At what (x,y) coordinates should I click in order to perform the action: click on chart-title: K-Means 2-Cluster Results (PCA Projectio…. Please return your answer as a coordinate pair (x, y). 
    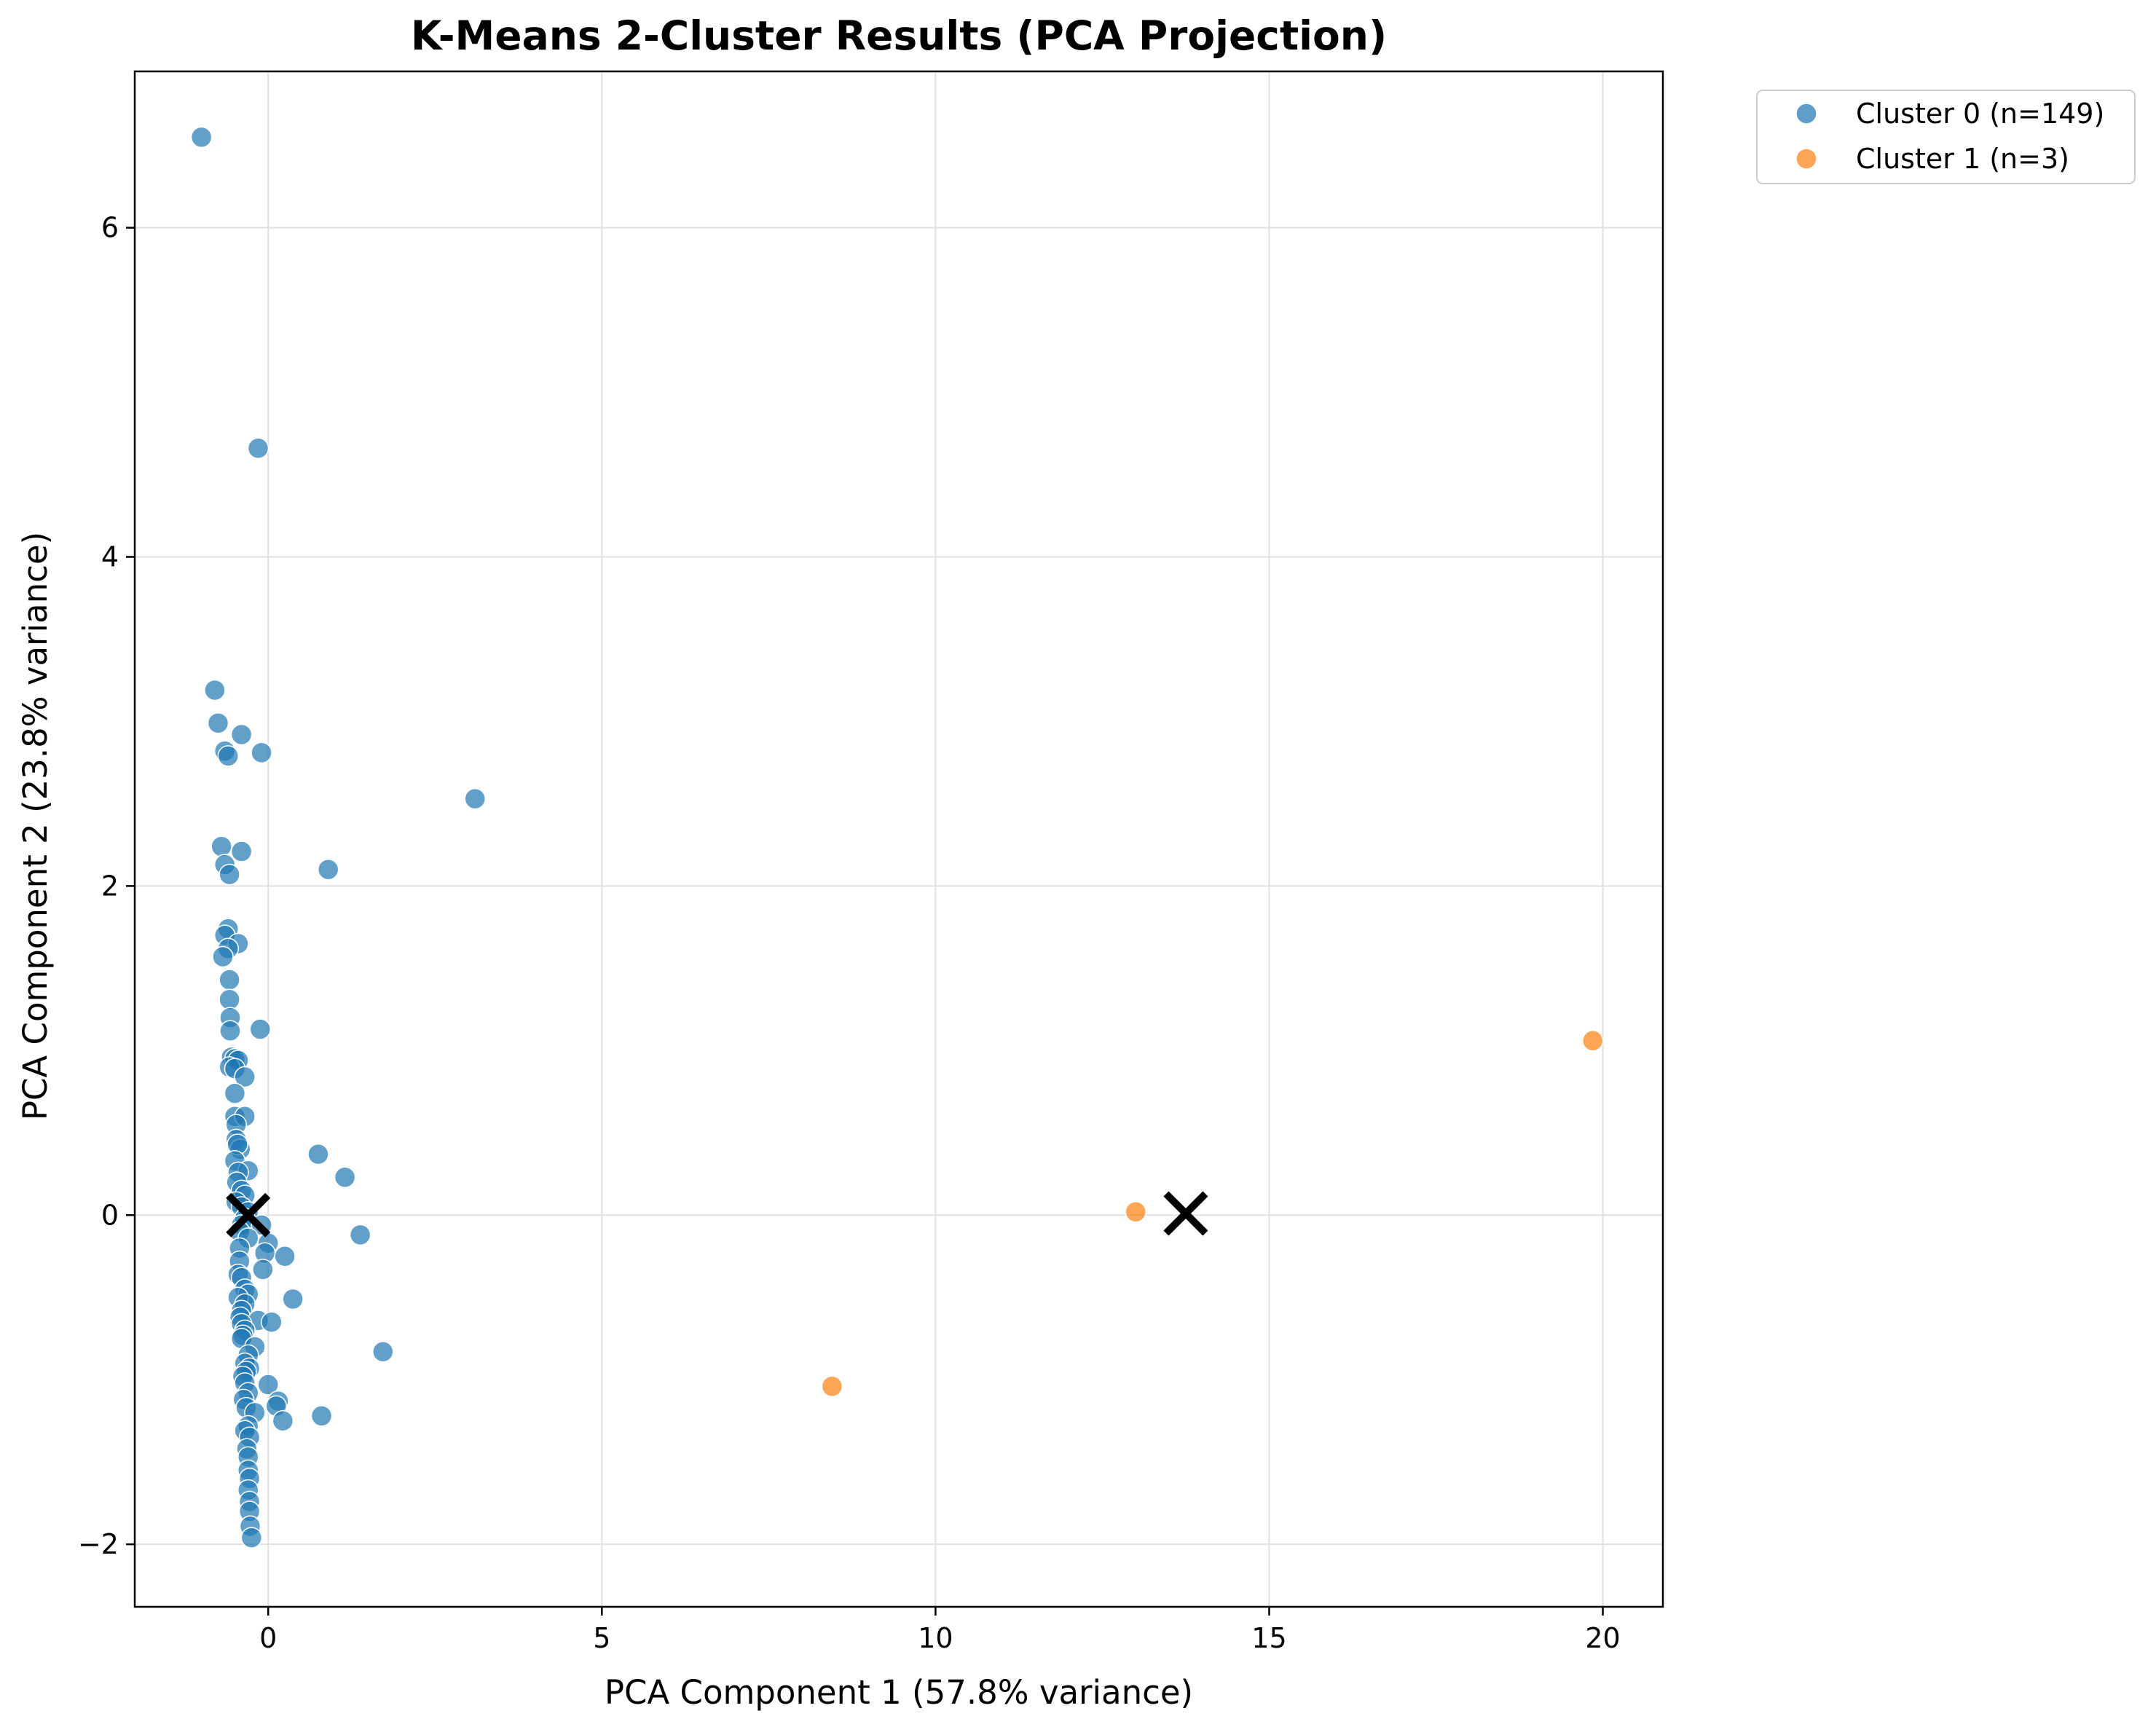
    Looking at the image, I should click on (899, 35).